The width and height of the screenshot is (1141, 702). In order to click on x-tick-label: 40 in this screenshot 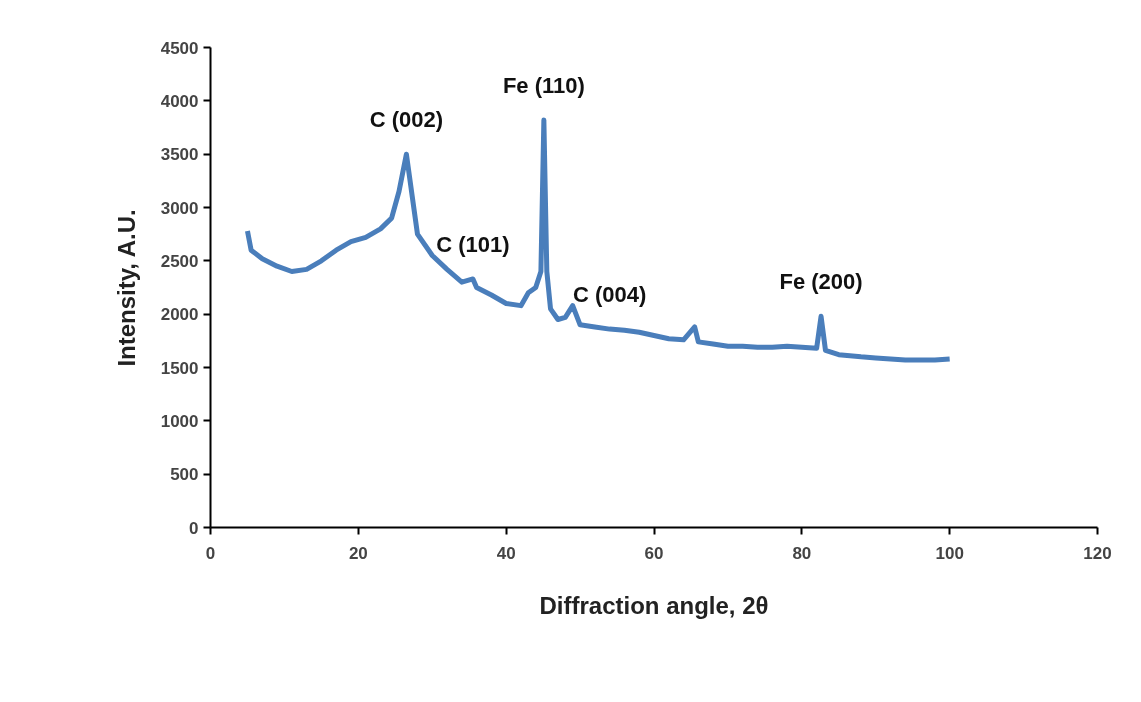, I will do `click(506, 553)`.